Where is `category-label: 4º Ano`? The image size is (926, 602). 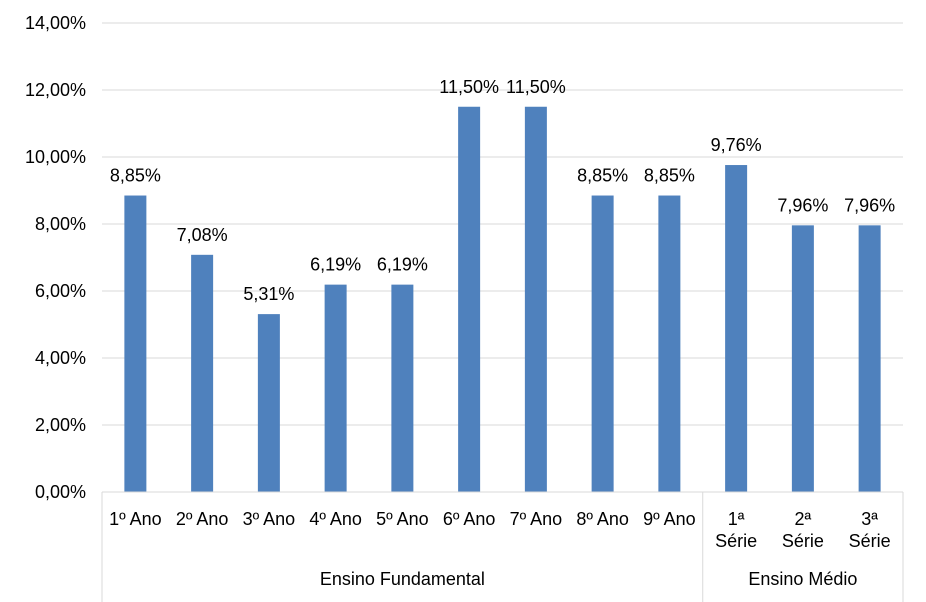
category-label: 4º Ano is located at coordinates (335, 519).